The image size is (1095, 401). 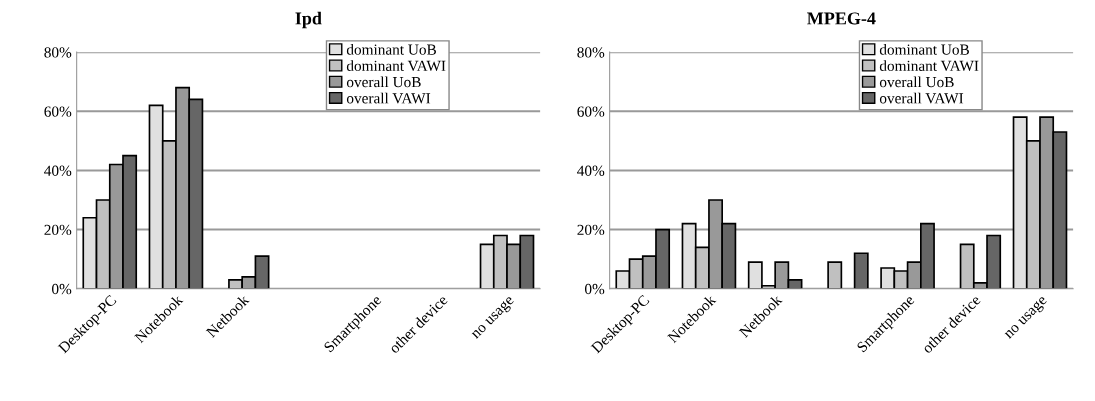 What do you see at coordinates (841, 18) in the screenshot?
I see `chart-title: MPEG-4` at bounding box center [841, 18].